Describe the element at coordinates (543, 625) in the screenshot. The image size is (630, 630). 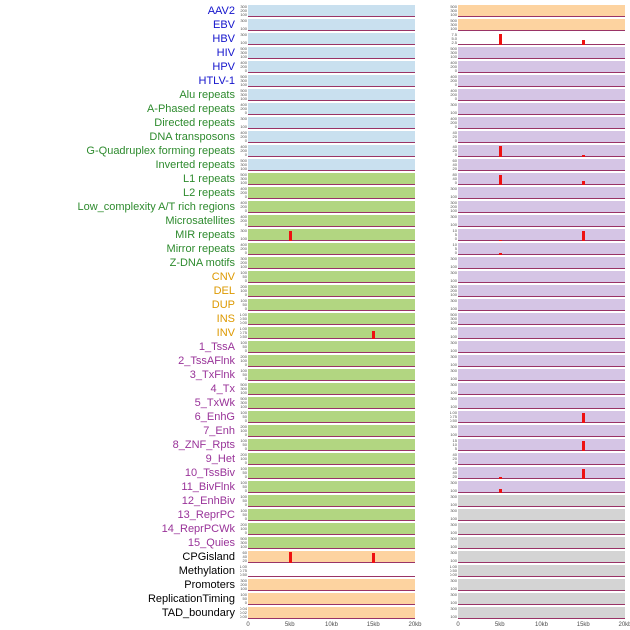
I see `x-axis-right: 0 5kb 10kb 15kb 20kb` at that location.